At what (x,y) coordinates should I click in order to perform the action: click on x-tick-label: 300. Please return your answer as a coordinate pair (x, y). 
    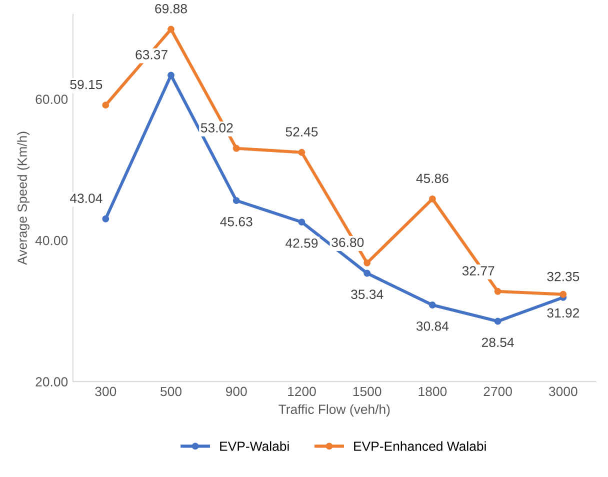
    Looking at the image, I should click on (105, 391).